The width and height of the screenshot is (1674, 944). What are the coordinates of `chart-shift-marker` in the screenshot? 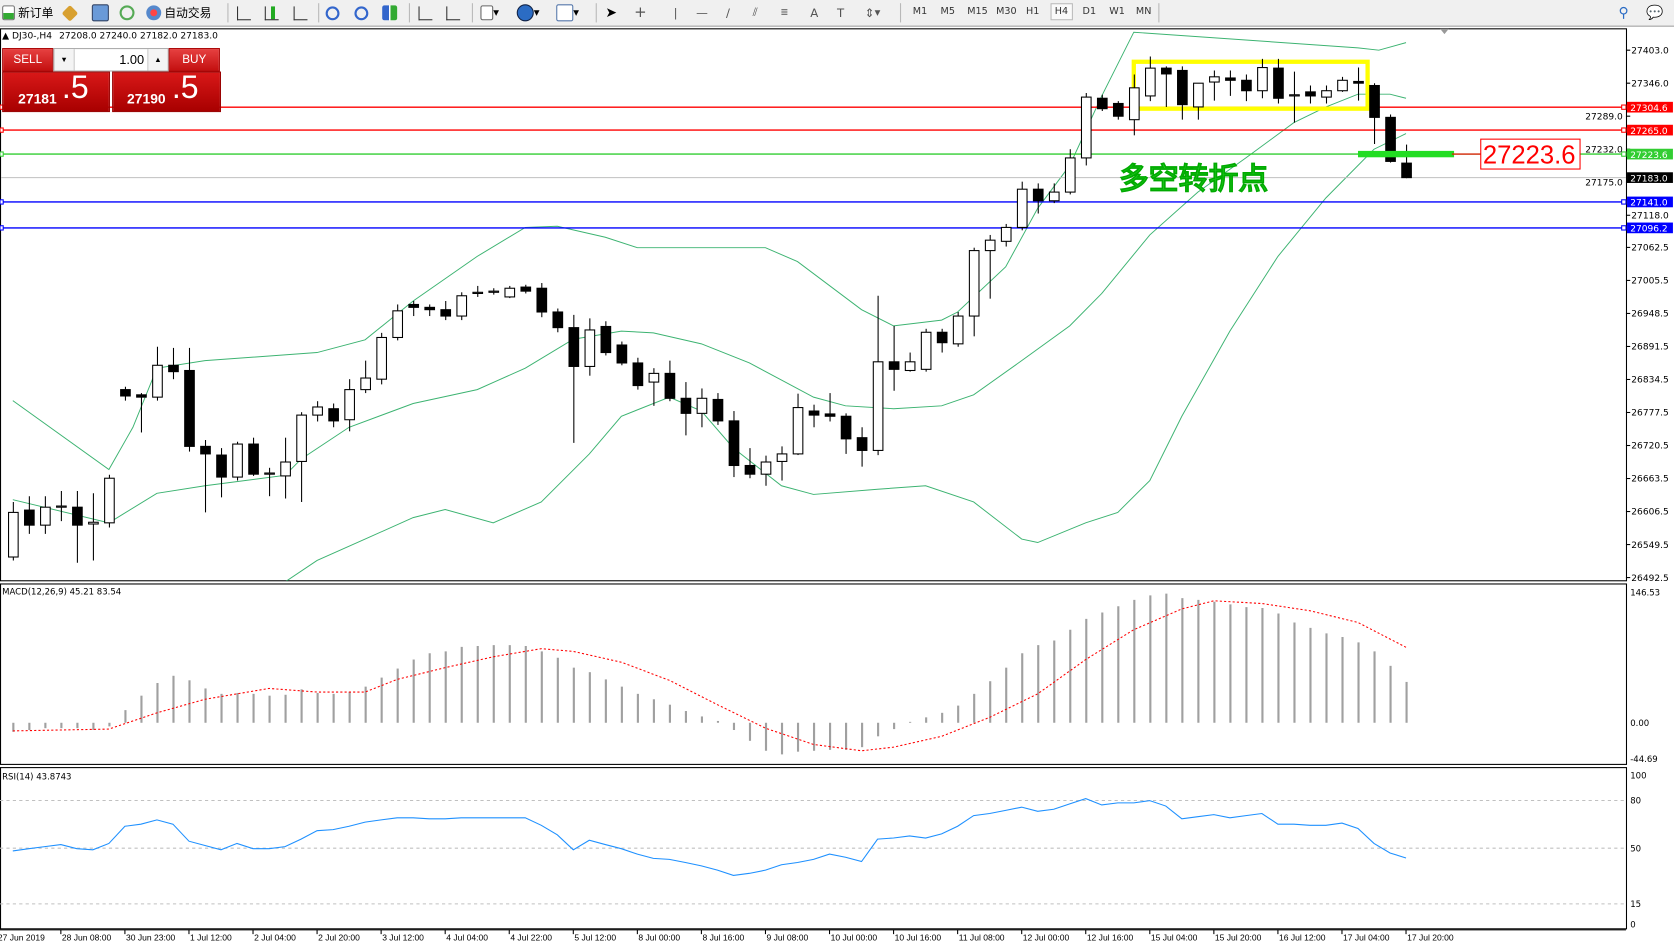 It's located at (1444, 31).